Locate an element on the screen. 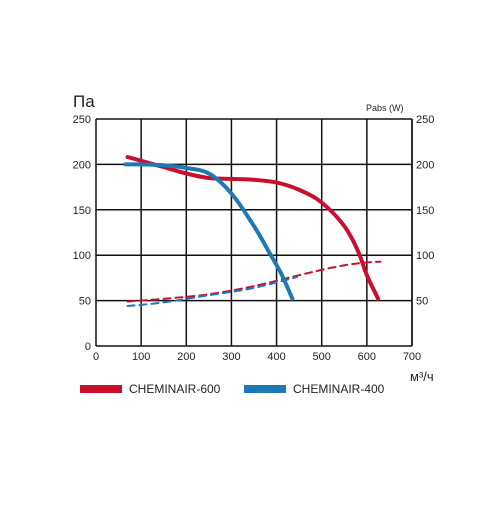  x-tick-label-500: 500 is located at coordinates (322, 357).